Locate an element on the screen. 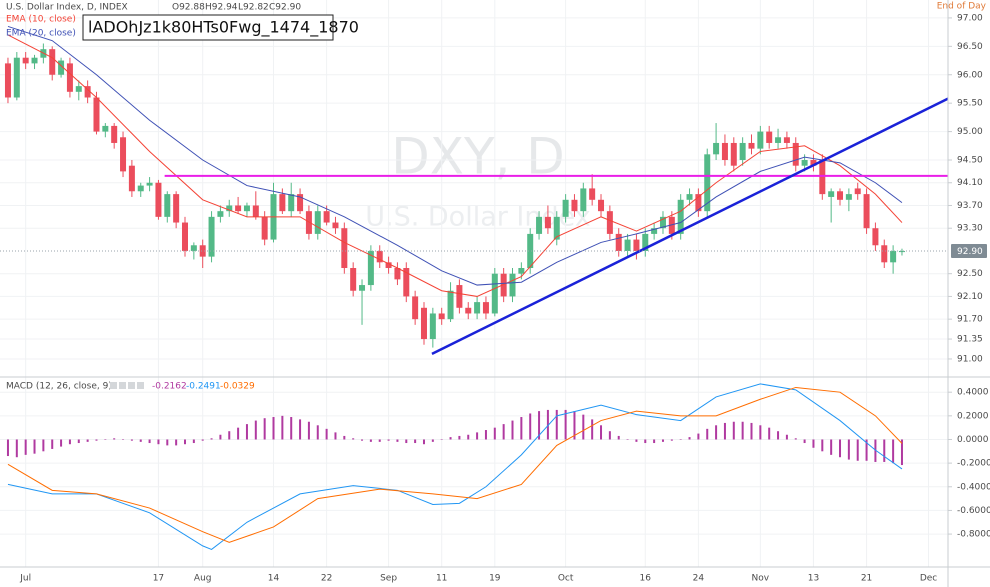 This screenshot has height=587, width=990. y-tick-label: 97.00 is located at coordinates (970, 18).